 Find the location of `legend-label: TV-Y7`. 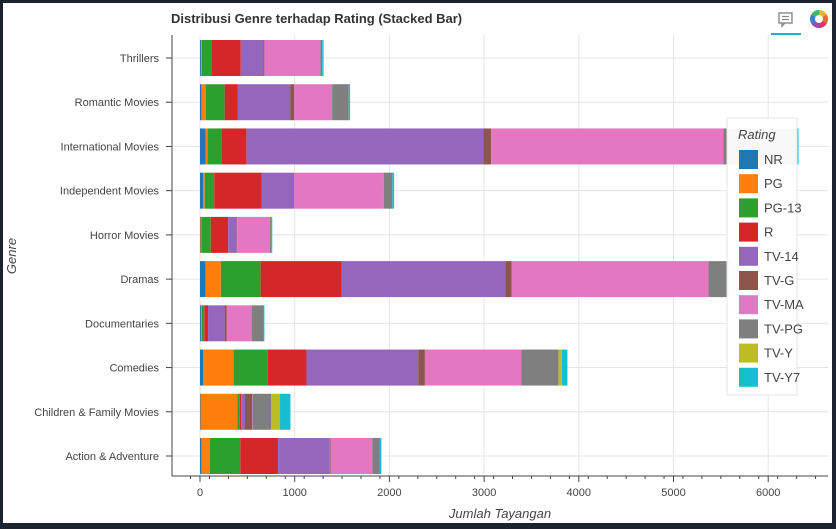

legend-label: TV-Y7 is located at coordinates (782, 377).